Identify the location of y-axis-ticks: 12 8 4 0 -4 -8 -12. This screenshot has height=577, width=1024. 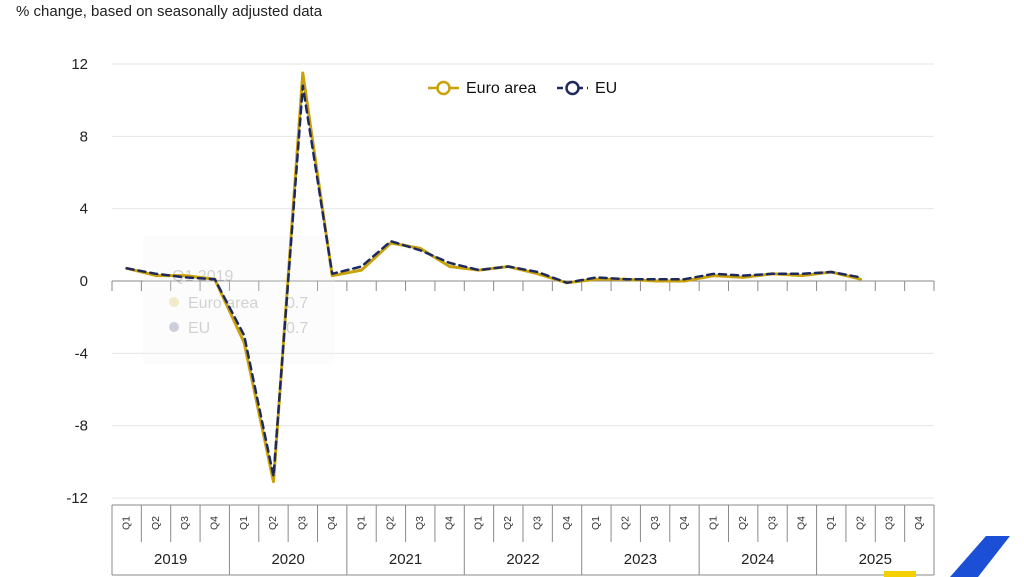
(77, 281).